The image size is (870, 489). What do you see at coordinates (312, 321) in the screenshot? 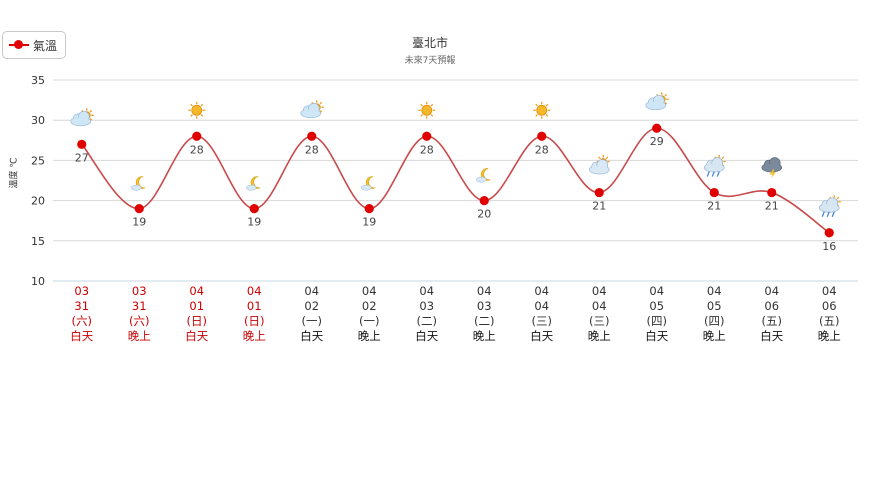
I see `x-tick-label: (一)` at bounding box center [312, 321].